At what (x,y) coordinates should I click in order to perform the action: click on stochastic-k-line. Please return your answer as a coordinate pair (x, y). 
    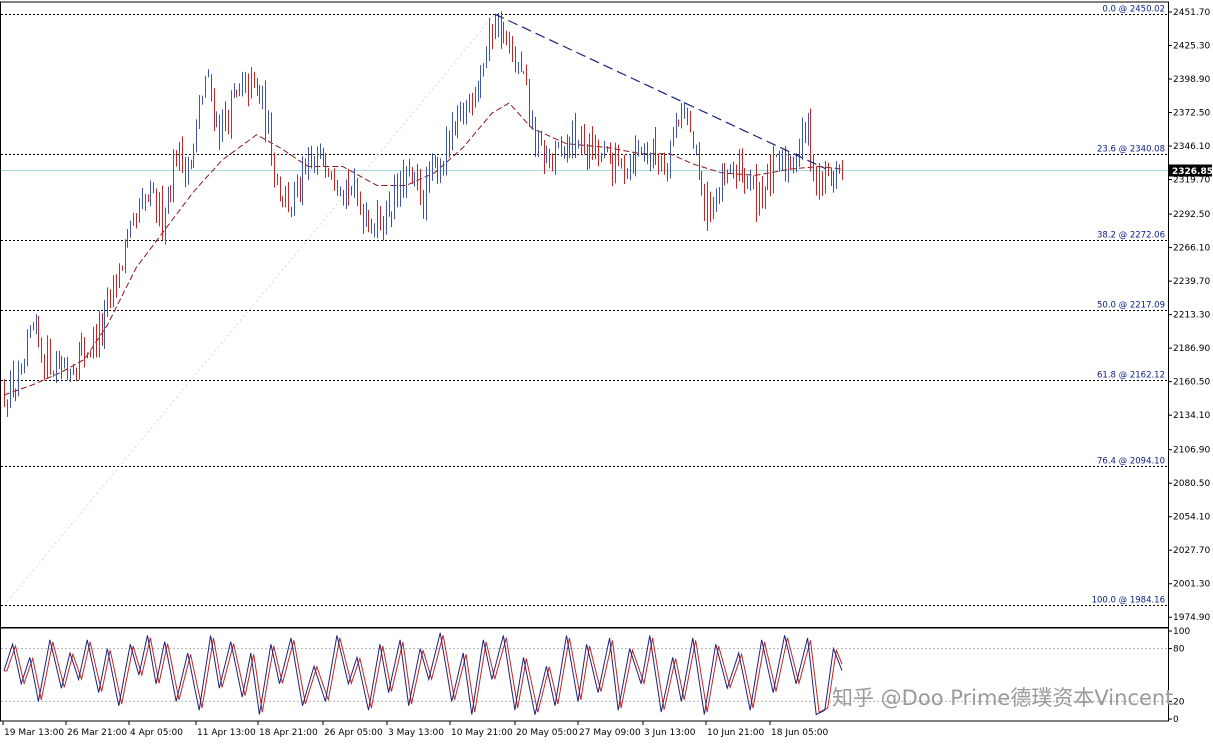
    Looking at the image, I should click on (423, 674).